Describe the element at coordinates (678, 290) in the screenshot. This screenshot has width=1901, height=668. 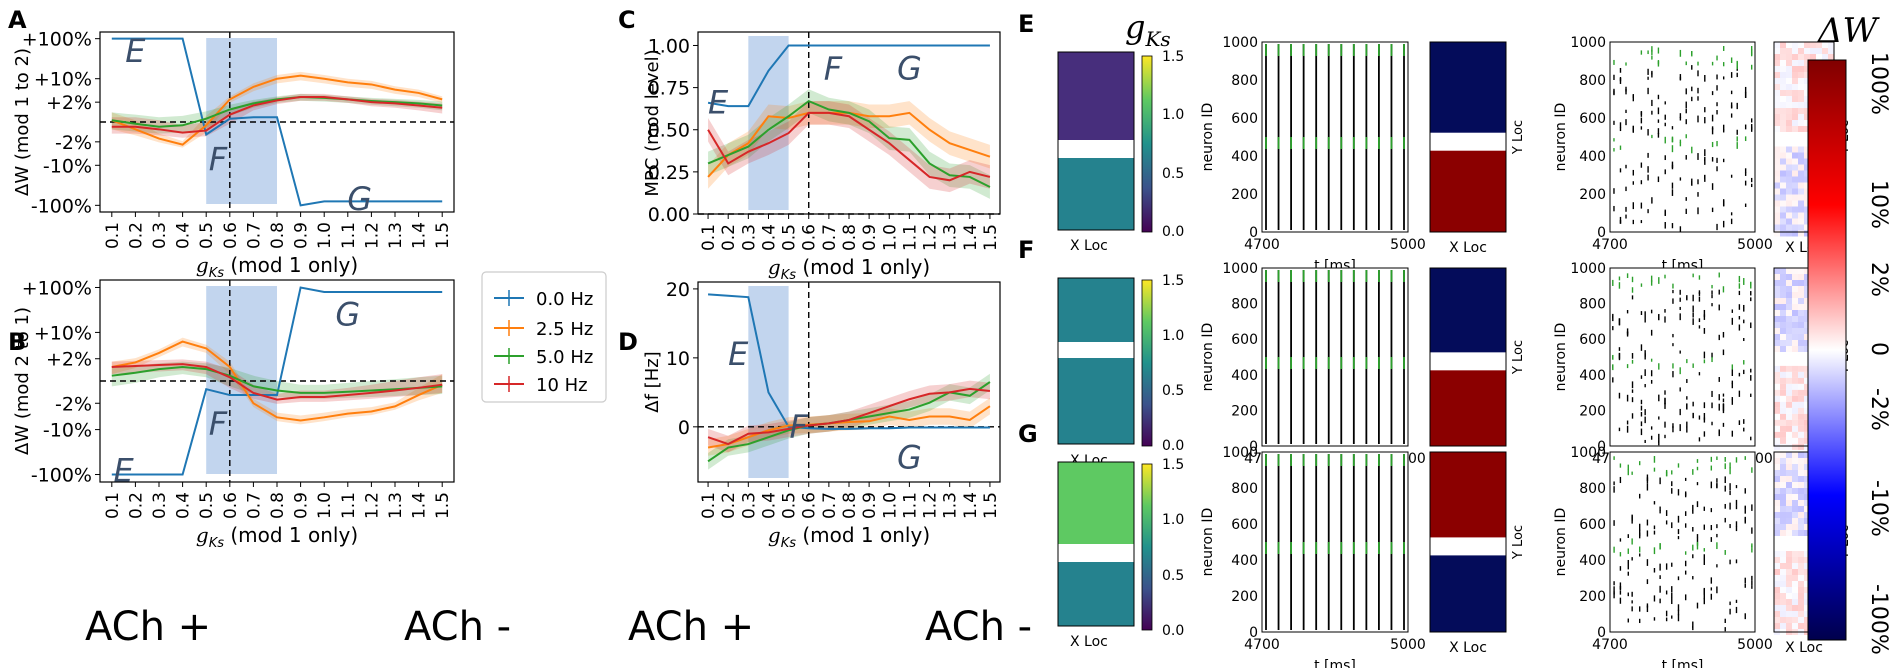
I see `y-tick-label: 20` at that location.